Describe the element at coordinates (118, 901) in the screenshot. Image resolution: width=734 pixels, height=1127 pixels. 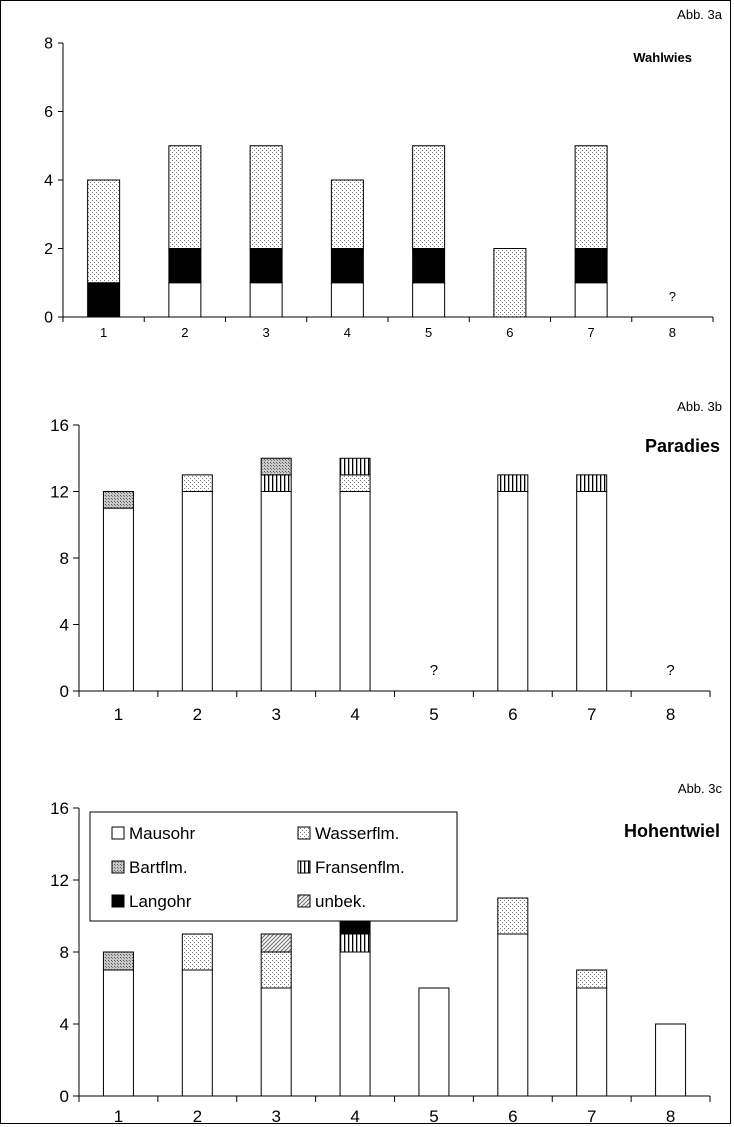
I see `legend-swatch-langohr` at that location.